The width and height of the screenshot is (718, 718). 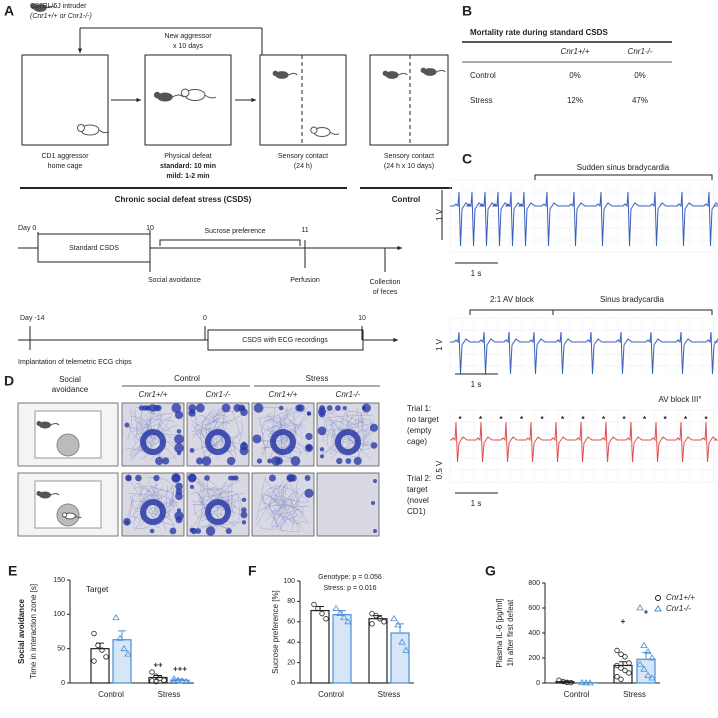 I want to click on target-zone, so click(x=68, y=445).